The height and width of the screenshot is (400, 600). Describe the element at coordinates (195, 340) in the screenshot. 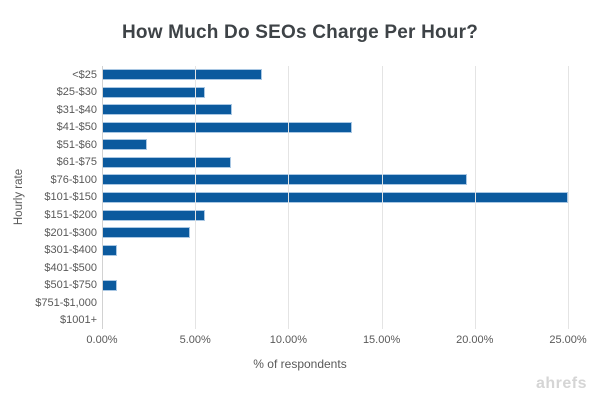

I see `x-tick-label: 5.00%` at that location.